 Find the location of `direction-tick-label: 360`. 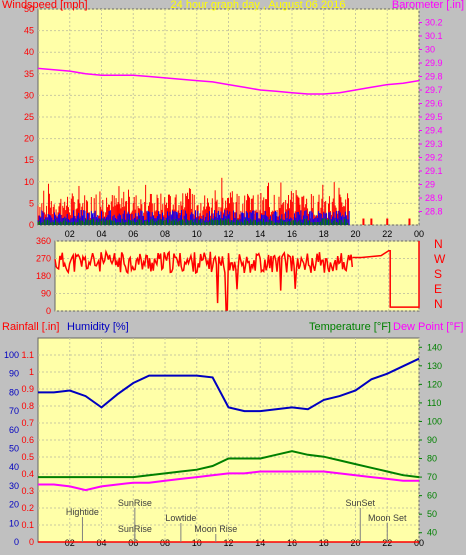

direction-tick-label: 360 is located at coordinates (43, 241).